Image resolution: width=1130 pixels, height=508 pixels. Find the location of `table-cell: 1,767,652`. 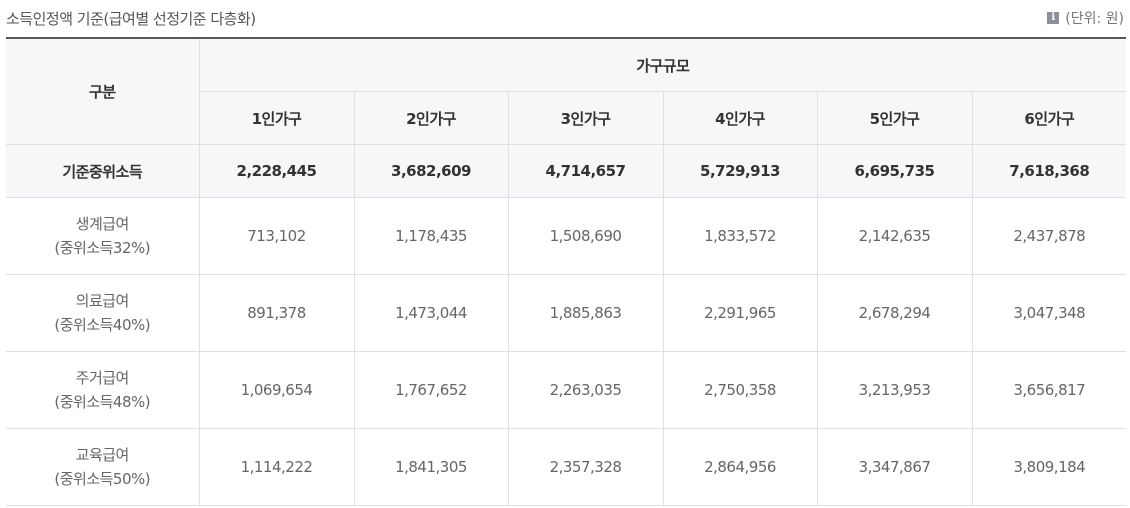

table-cell: 1,767,652 is located at coordinates (431, 390).